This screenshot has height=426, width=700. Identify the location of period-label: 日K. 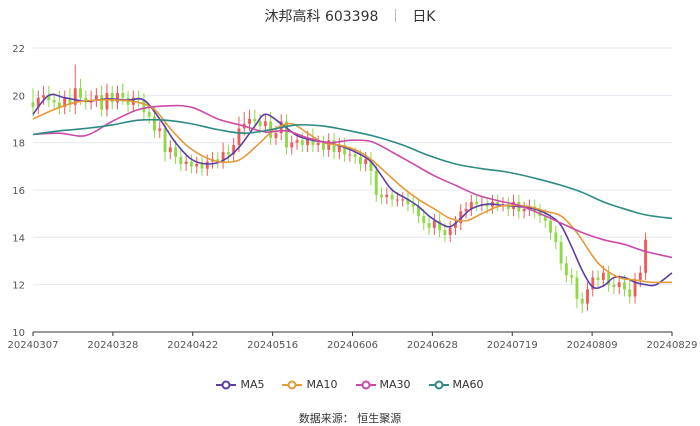
(424, 17).